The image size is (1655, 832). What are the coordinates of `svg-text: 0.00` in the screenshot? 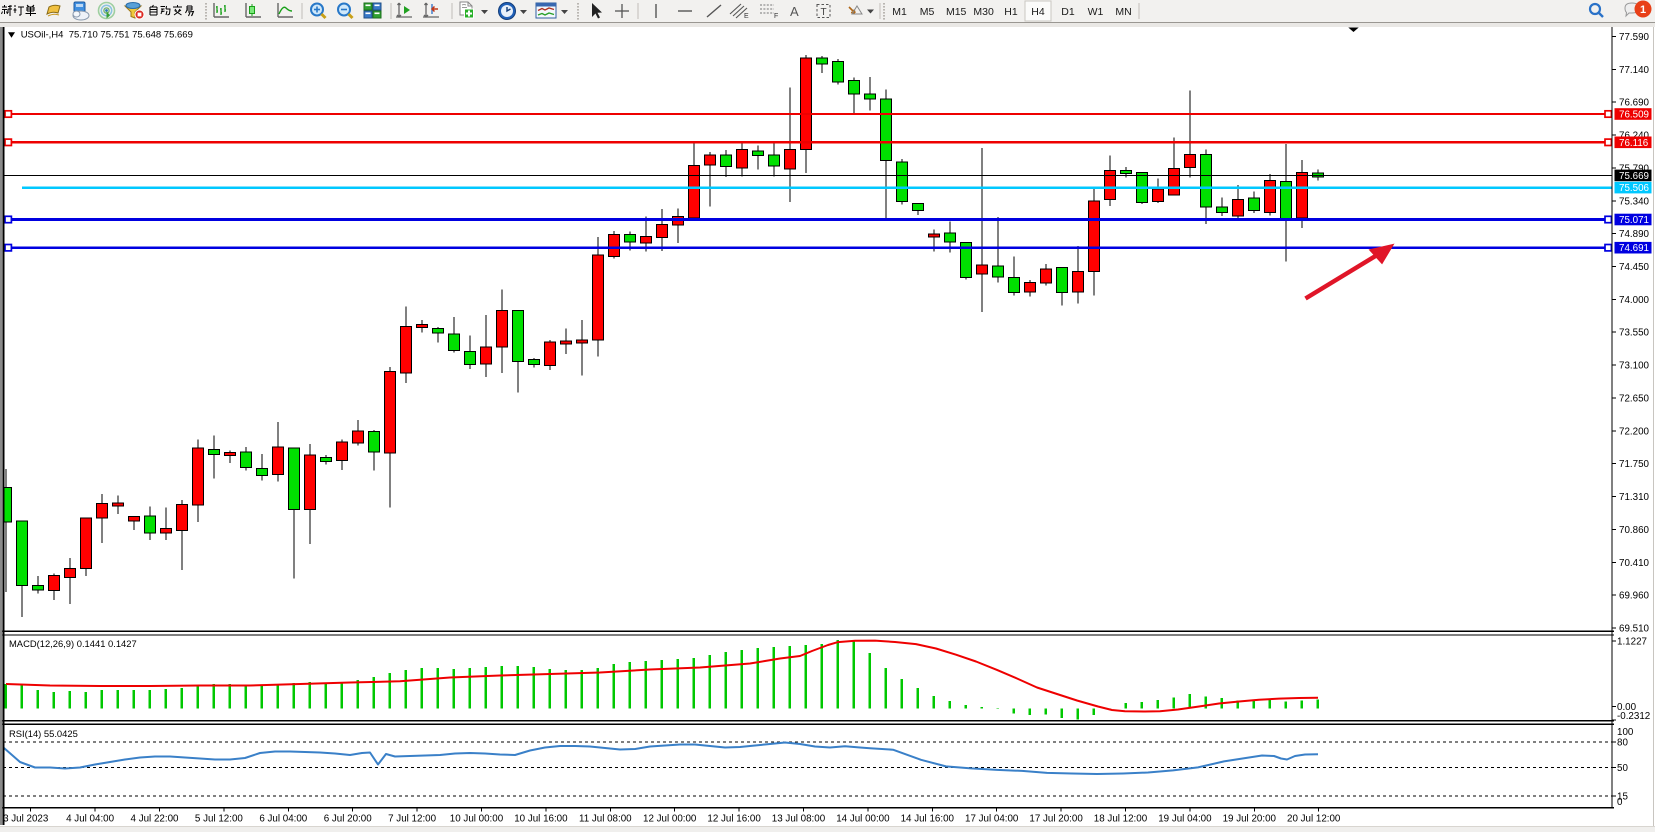 It's located at (1627, 707).